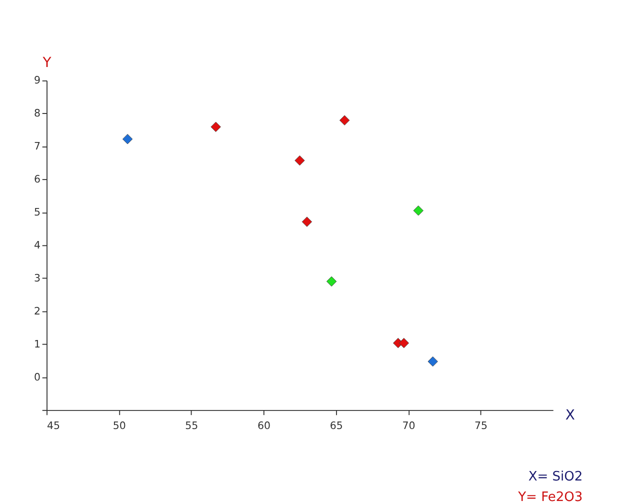 This screenshot has width=619, height=502. Describe the element at coordinates (264, 426) in the screenshot. I see `x-tick-label: 60` at that location.